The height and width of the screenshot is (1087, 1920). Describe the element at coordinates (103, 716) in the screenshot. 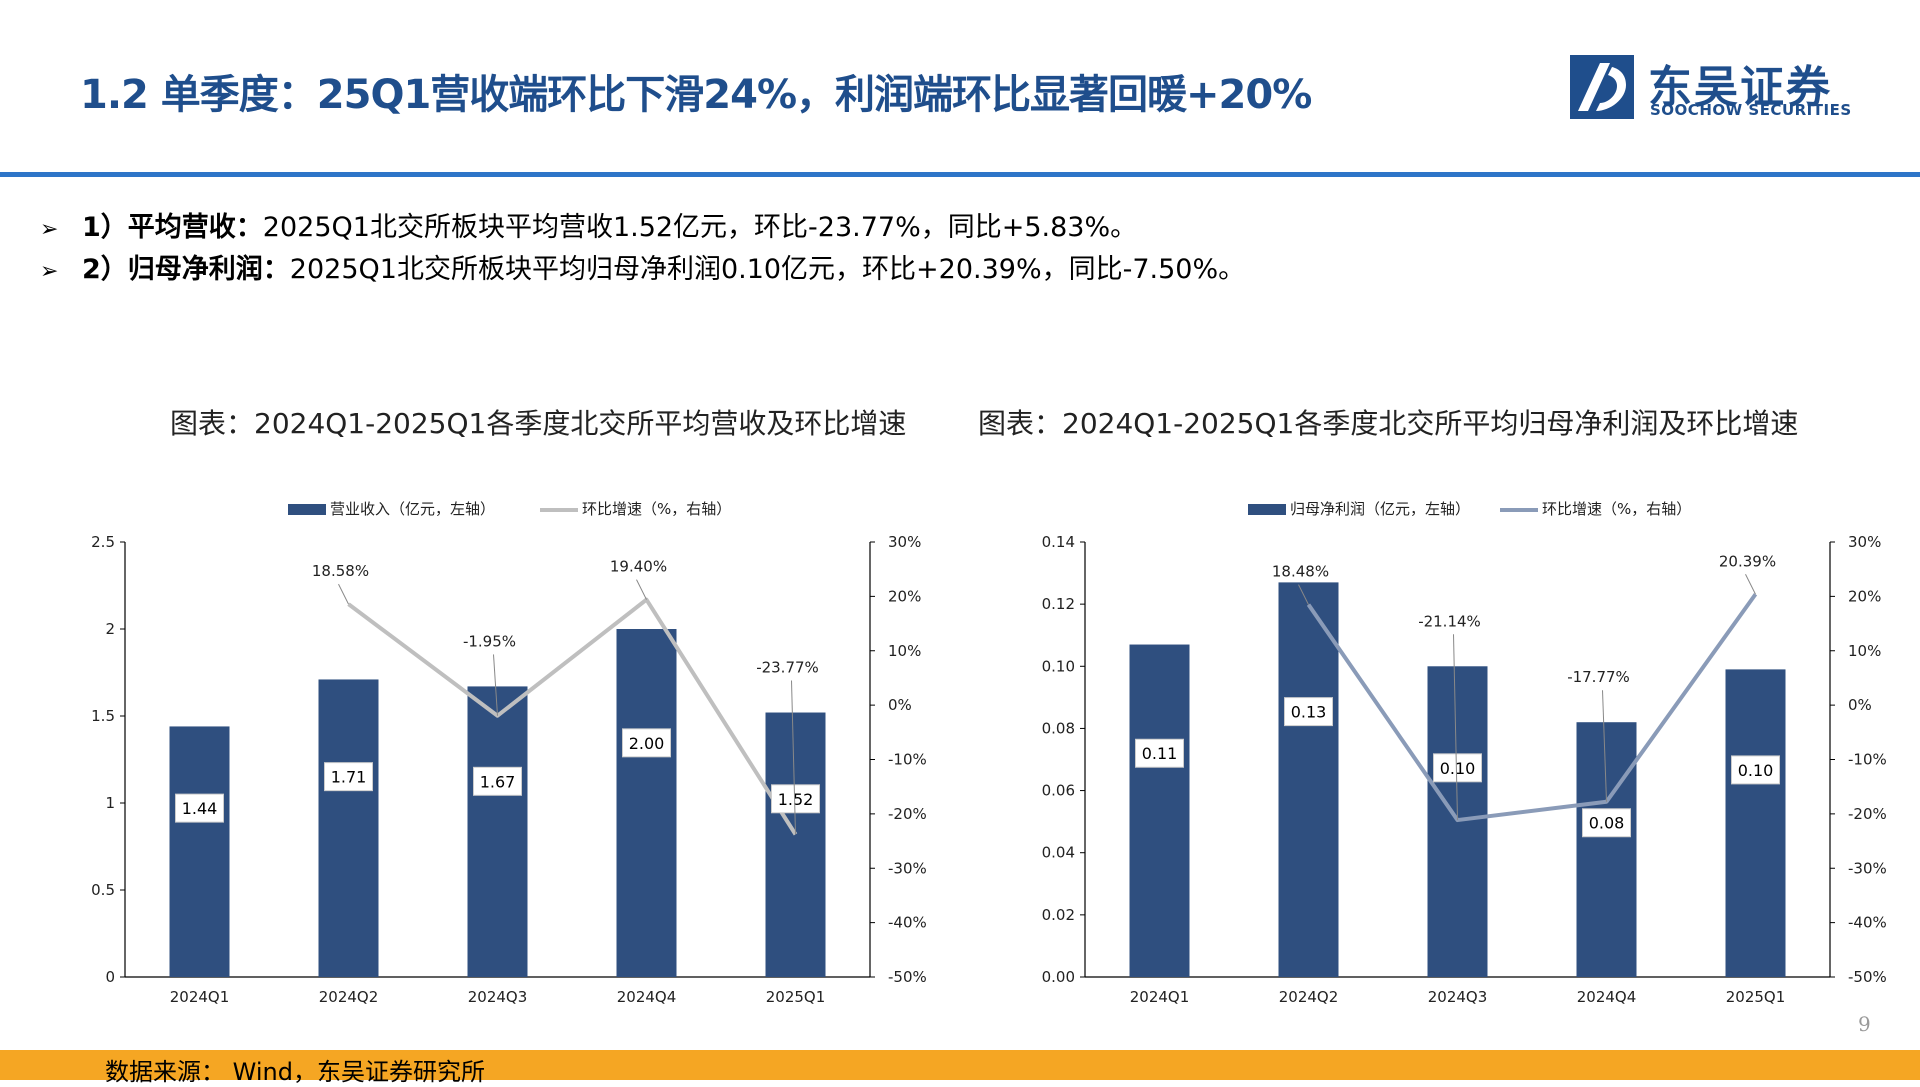

I see `left-tick-label: 1.5` at that location.